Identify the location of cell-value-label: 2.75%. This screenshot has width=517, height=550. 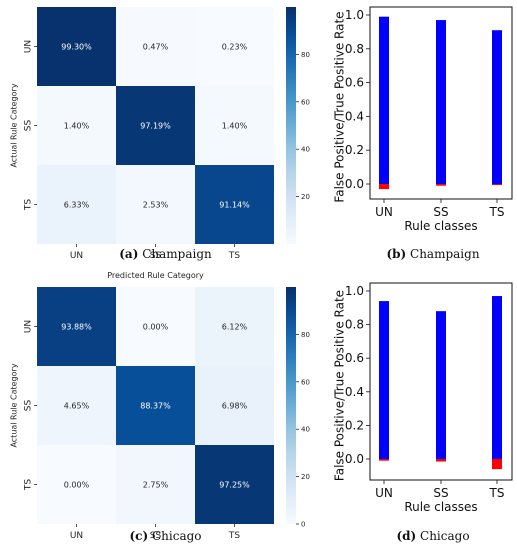
(156, 485).